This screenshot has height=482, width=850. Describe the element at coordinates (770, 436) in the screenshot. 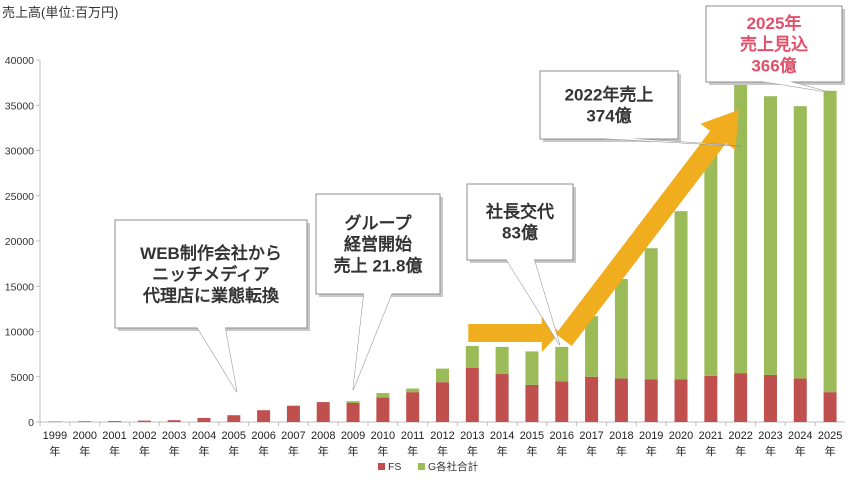

I see `x-tick-label: 2023` at that location.